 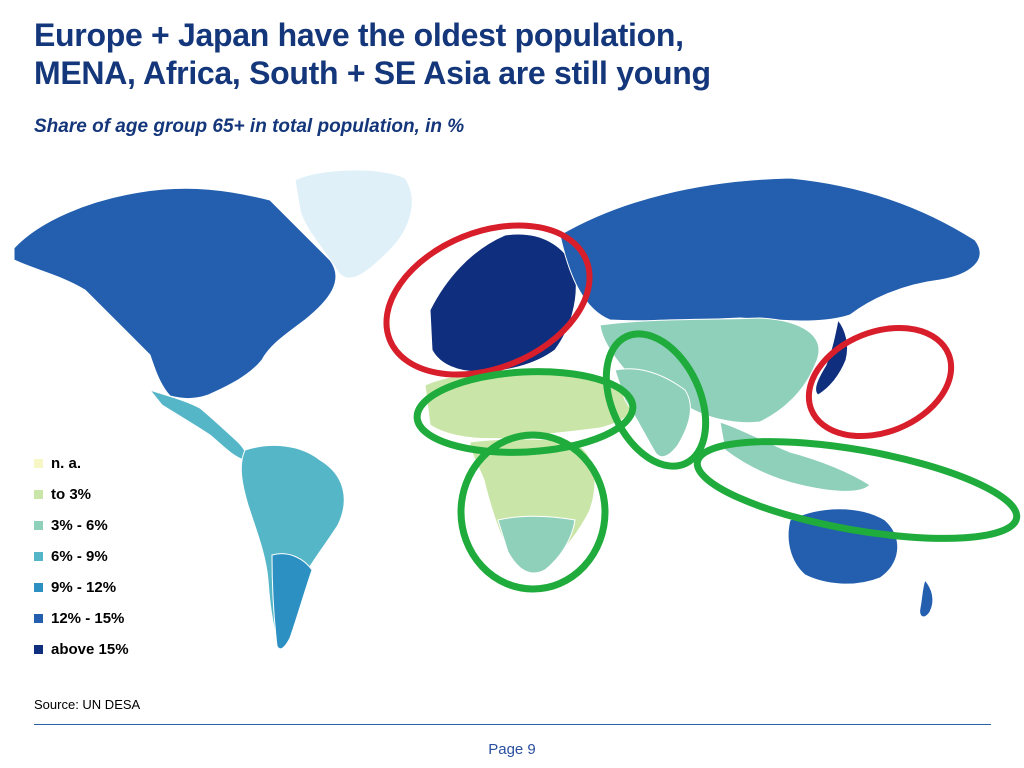 What do you see at coordinates (525, 412) in the screenshot?
I see `highlight-mena-ellipse` at bounding box center [525, 412].